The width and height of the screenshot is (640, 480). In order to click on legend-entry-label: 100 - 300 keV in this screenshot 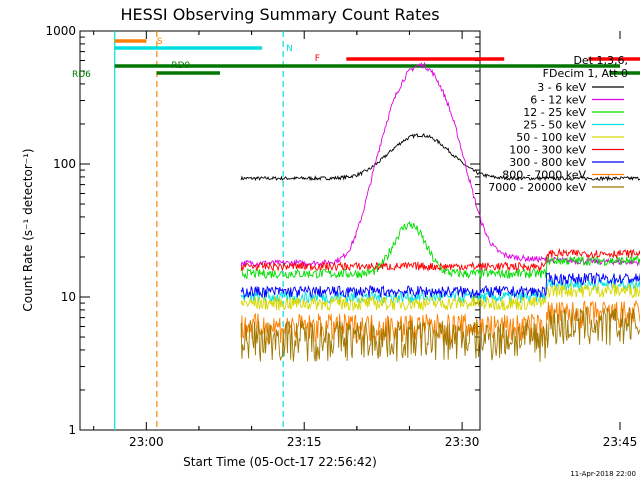, I will do `click(547, 150)`.